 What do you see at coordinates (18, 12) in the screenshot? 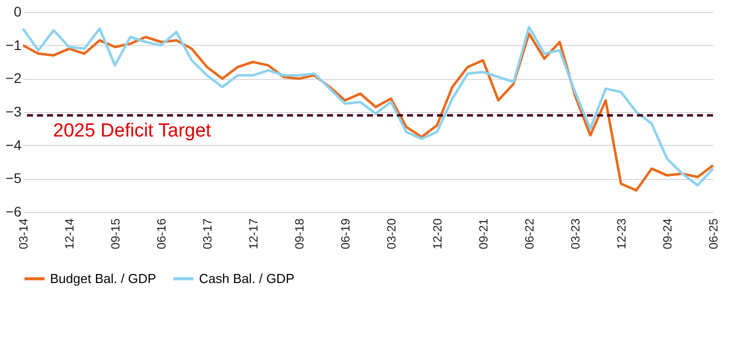
I see `y-tick-label: 0` at bounding box center [18, 12].